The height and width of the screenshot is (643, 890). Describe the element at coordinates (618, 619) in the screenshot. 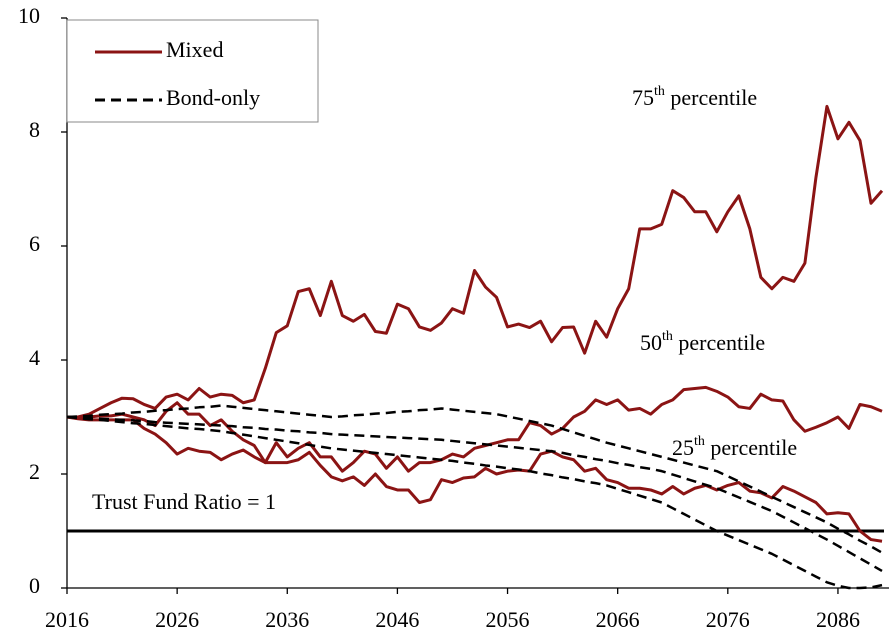

I see `x-tick-label: 2066` at that location.